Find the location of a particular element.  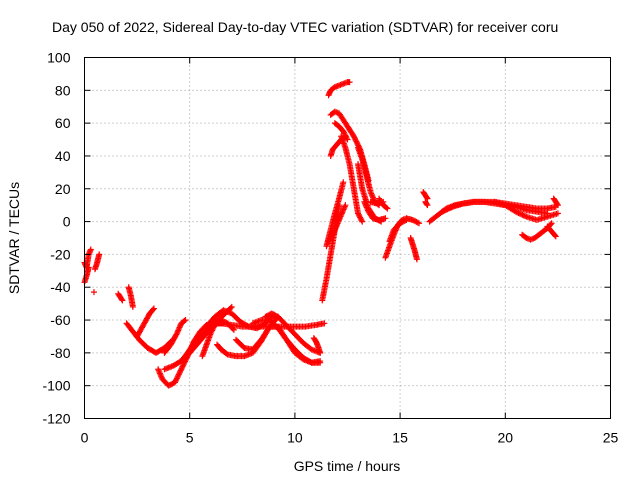

y-tick-label: 0 is located at coordinates (67, 222).